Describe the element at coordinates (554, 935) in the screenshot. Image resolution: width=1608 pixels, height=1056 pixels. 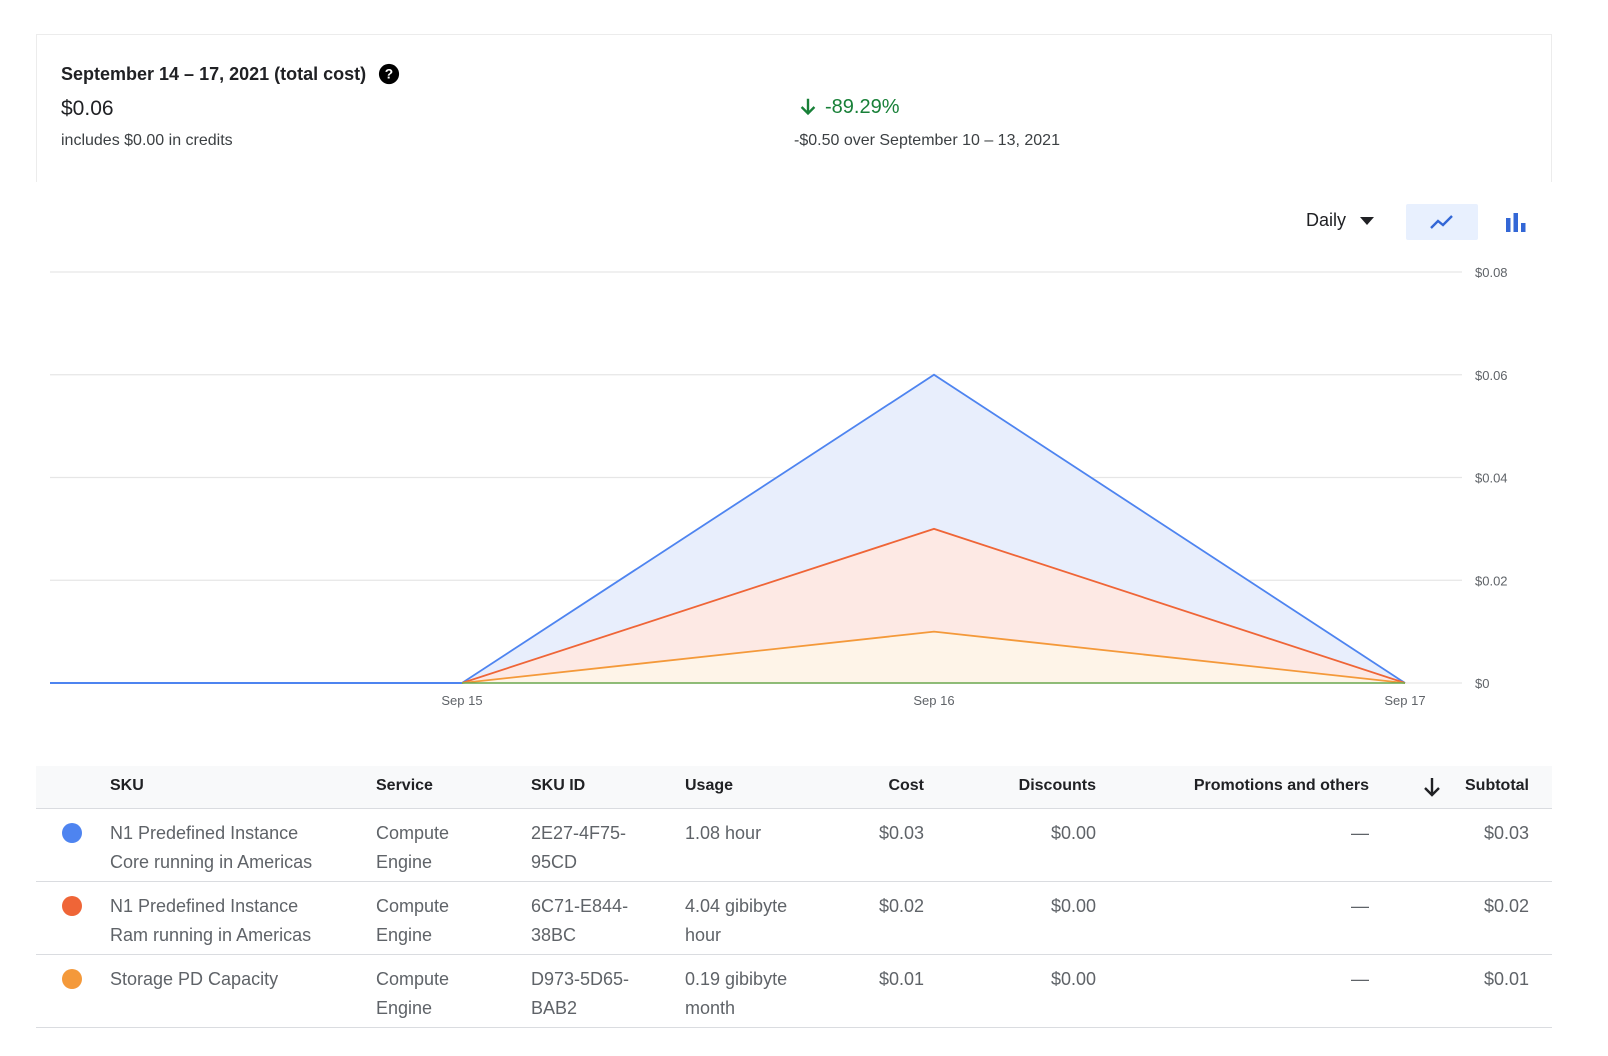
I see `sku-id-line-2: 38BC` at that location.